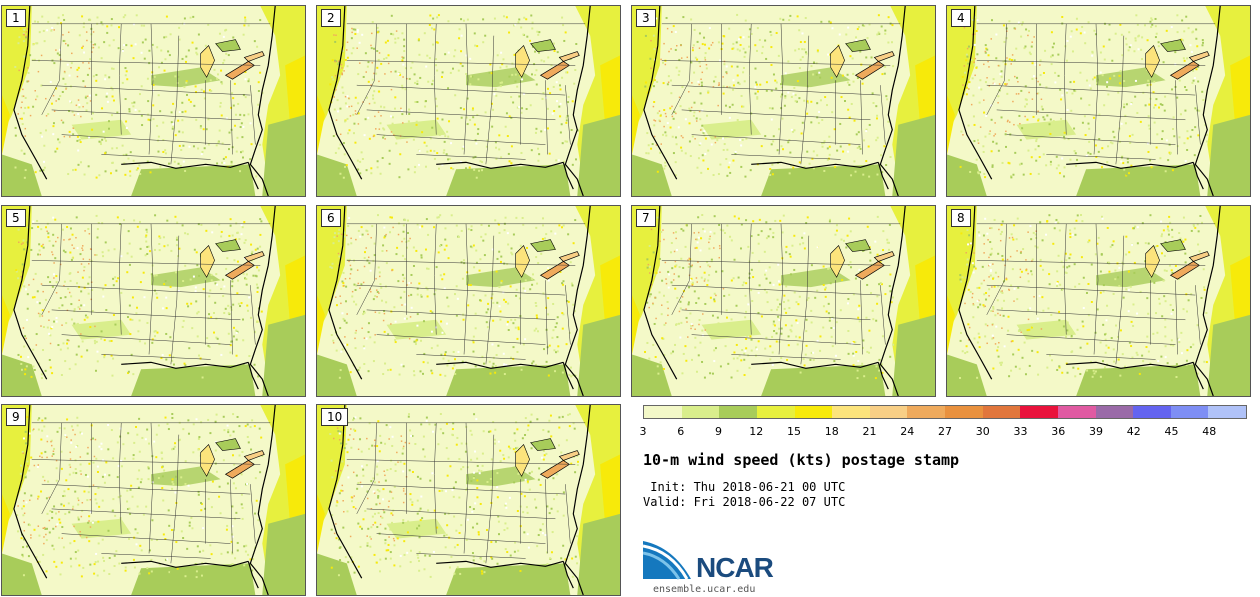 The height and width of the screenshot is (597, 1260). Describe the element at coordinates (643, 431) in the screenshot. I see `colorbar-tick: 3` at that location.